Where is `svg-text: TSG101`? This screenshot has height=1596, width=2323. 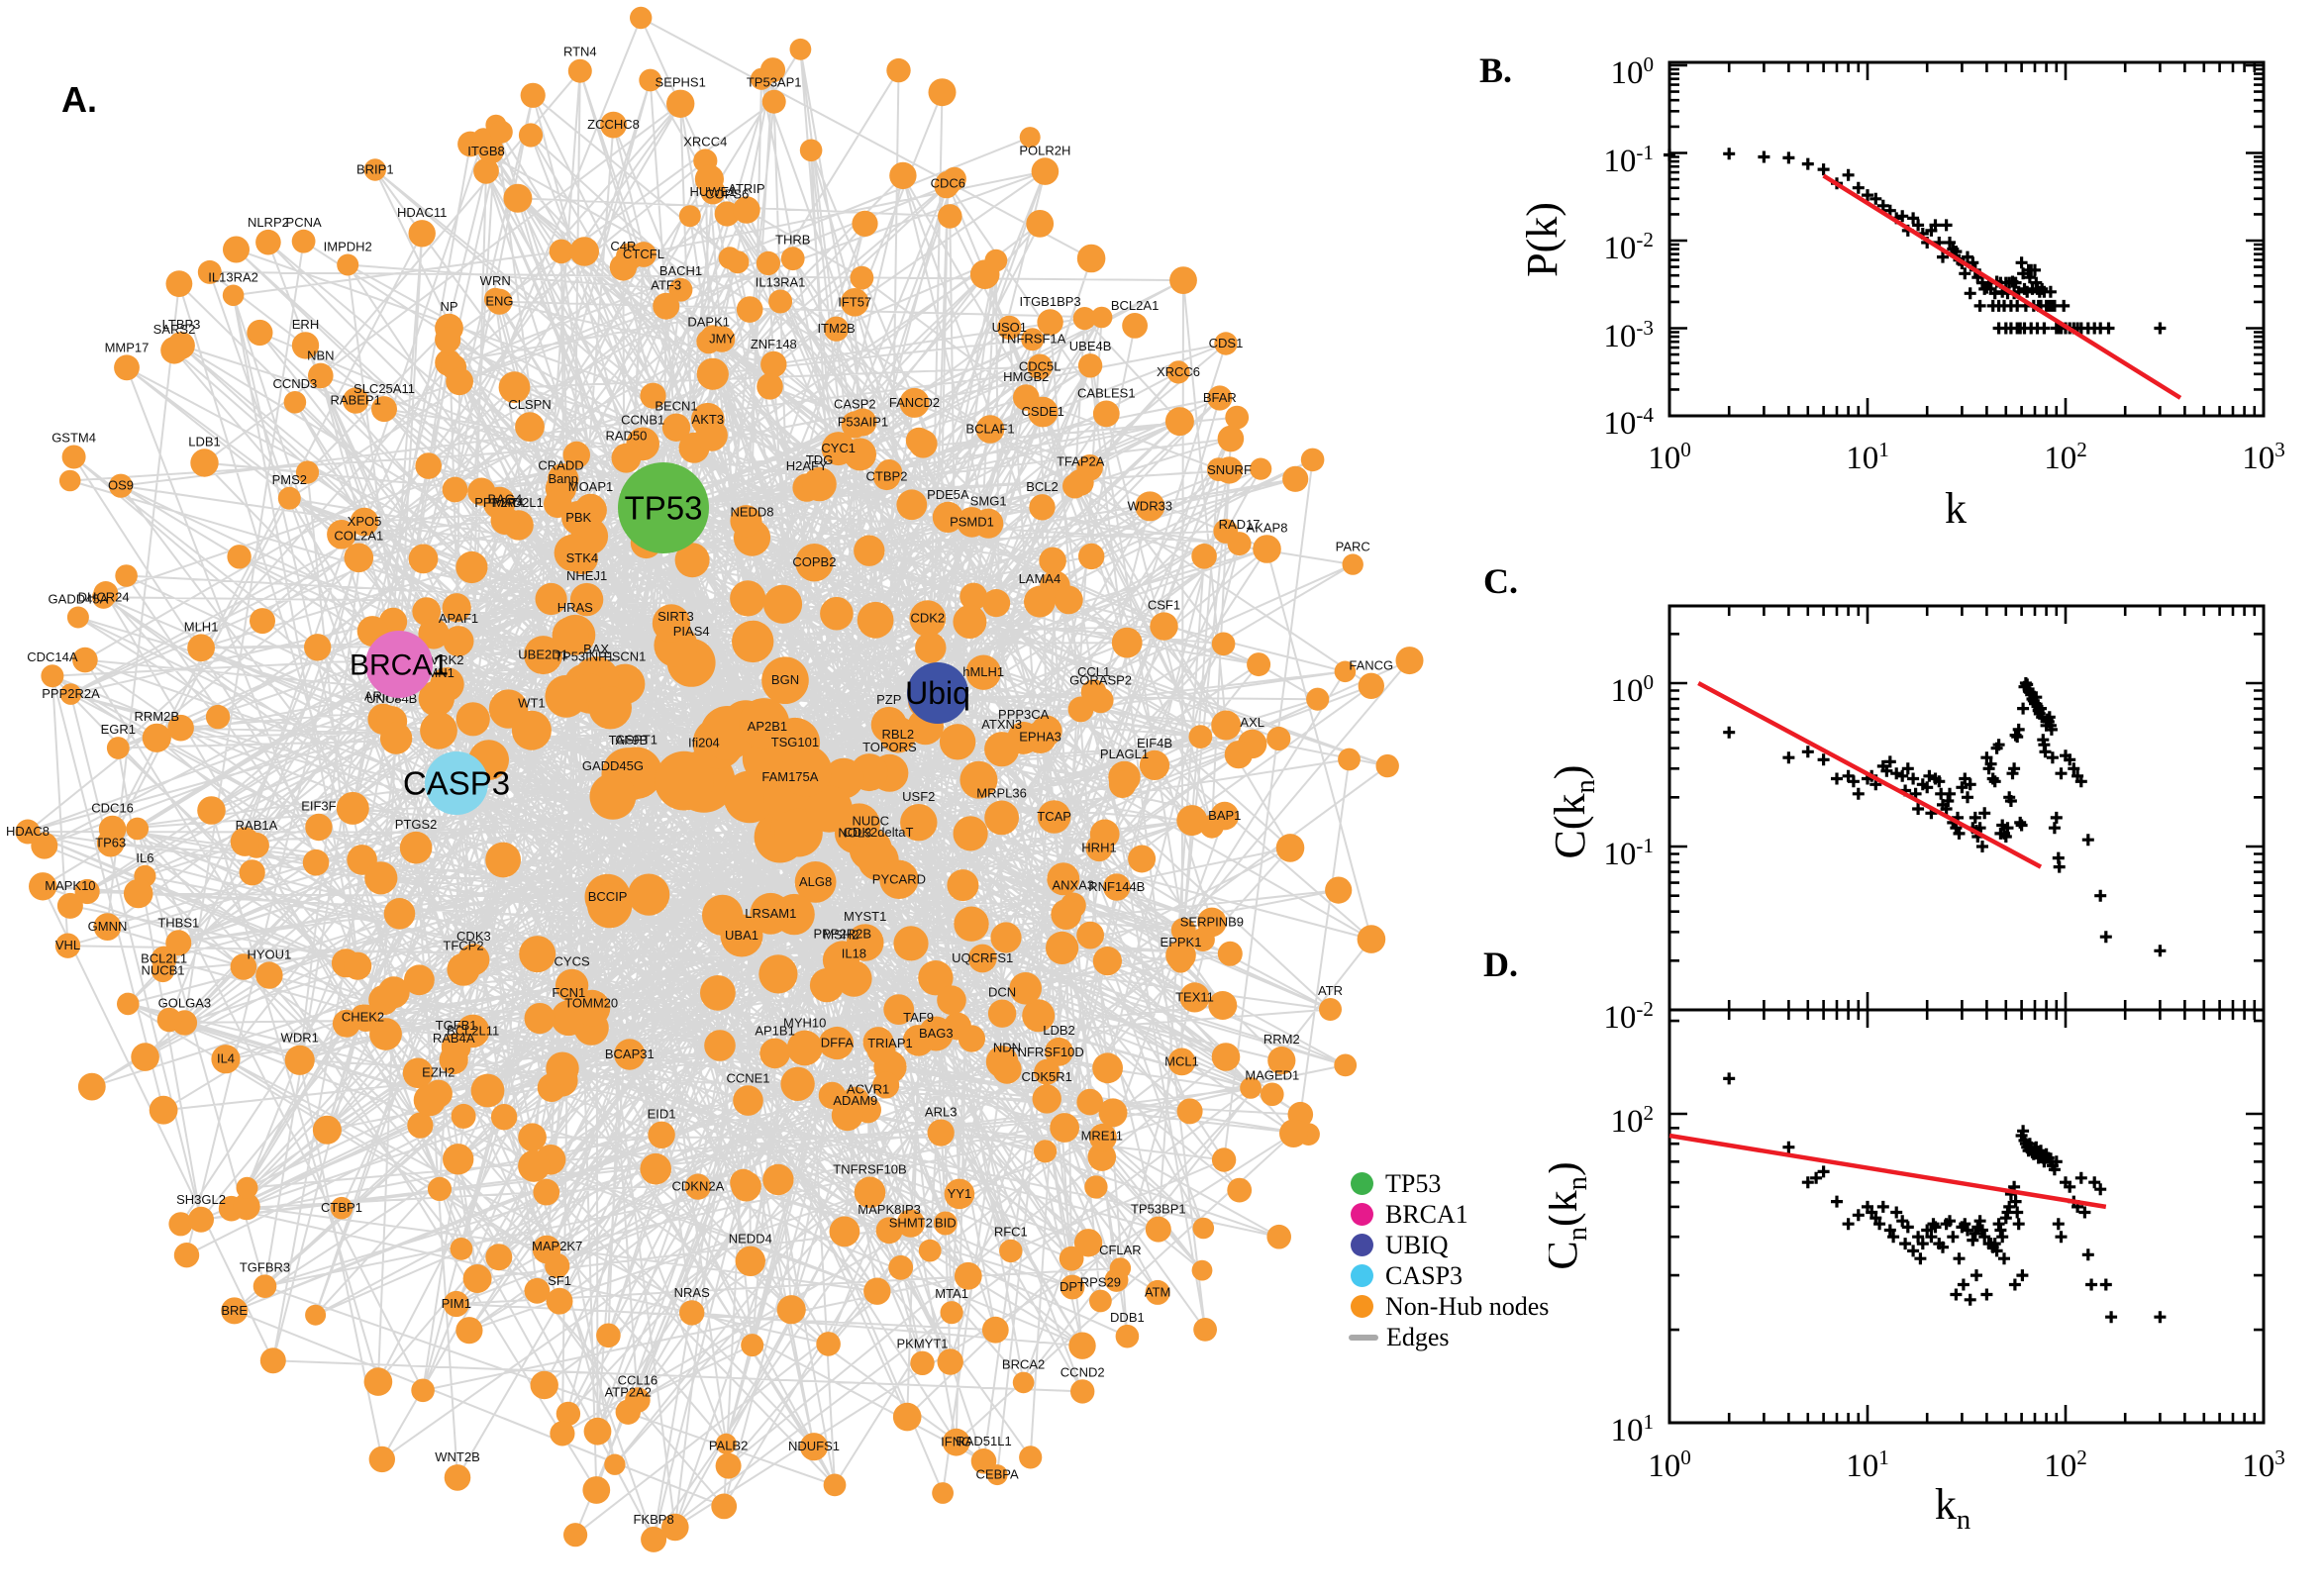
svg-text: TSG101 is located at coordinates (795, 742).